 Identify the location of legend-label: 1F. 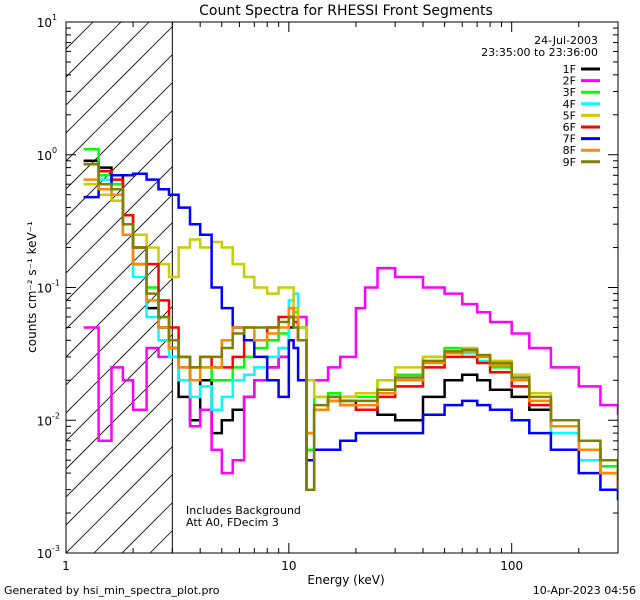
(569, 69).